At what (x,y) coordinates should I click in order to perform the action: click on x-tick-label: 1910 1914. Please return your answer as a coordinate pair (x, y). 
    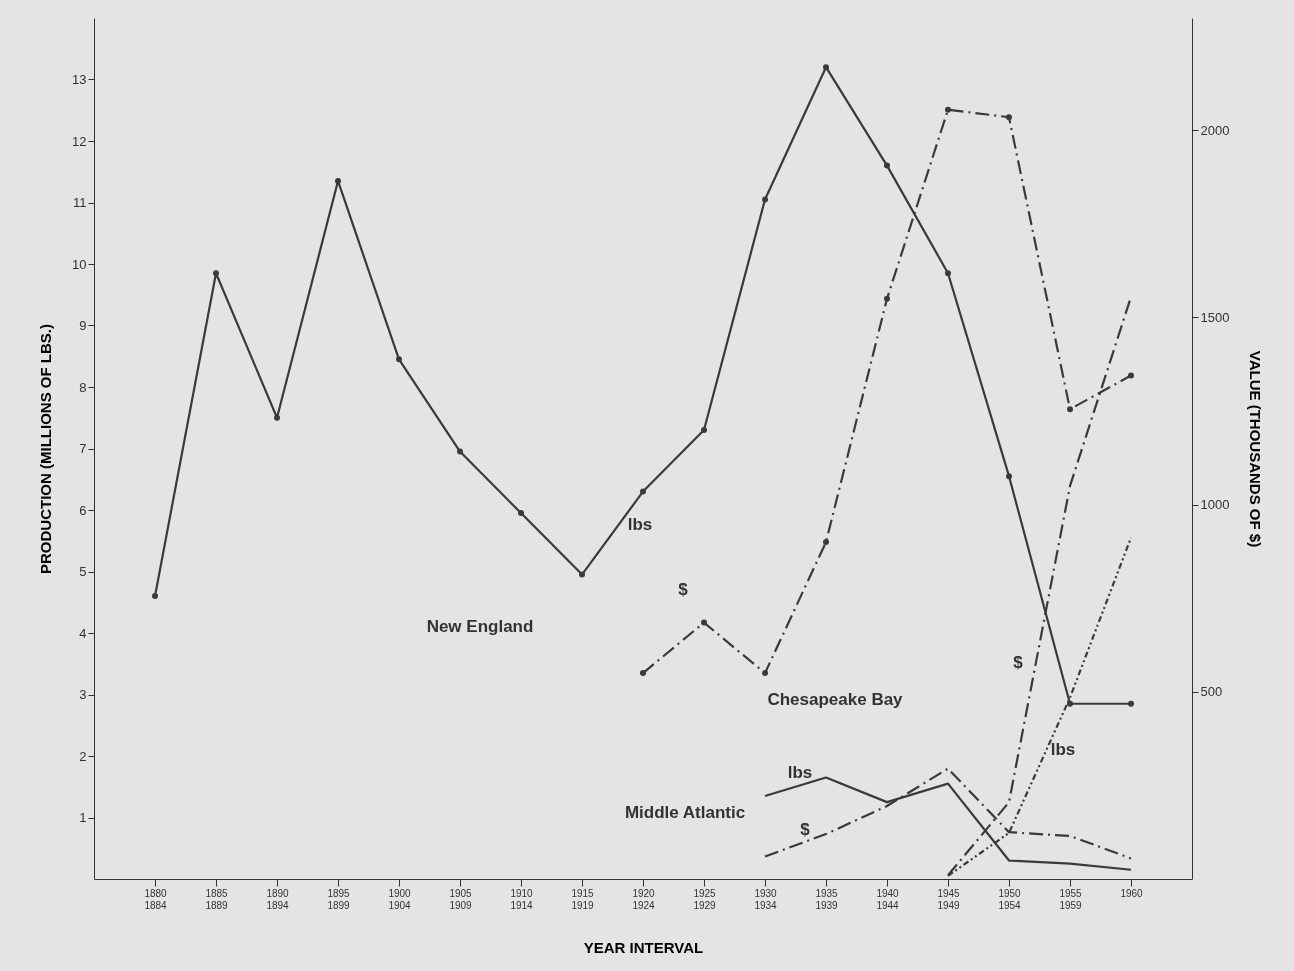
    Looking at the image, I should click on (522, 899).